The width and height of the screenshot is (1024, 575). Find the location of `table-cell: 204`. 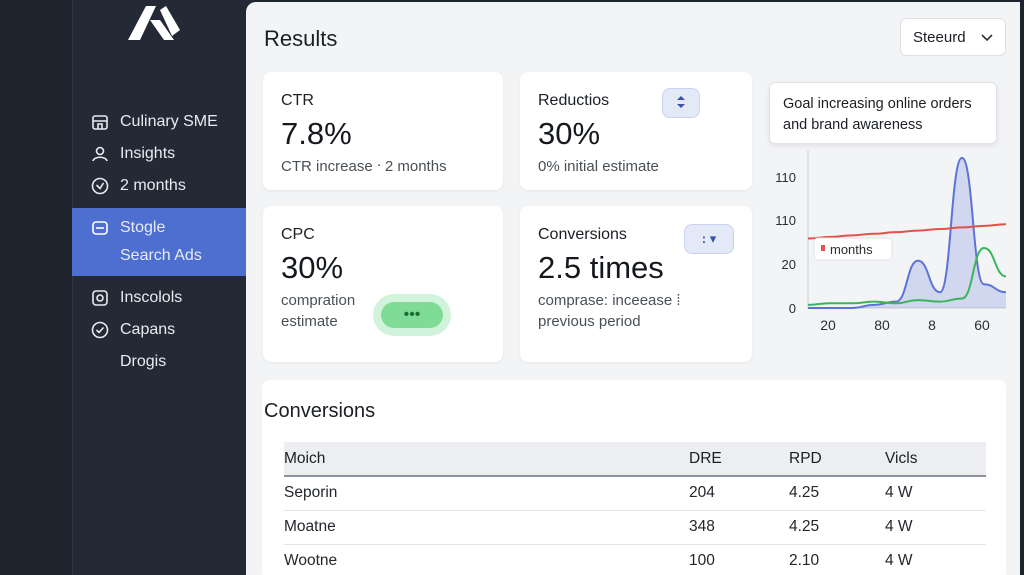

table-cell: 204 is located at coordinates (739, 493).